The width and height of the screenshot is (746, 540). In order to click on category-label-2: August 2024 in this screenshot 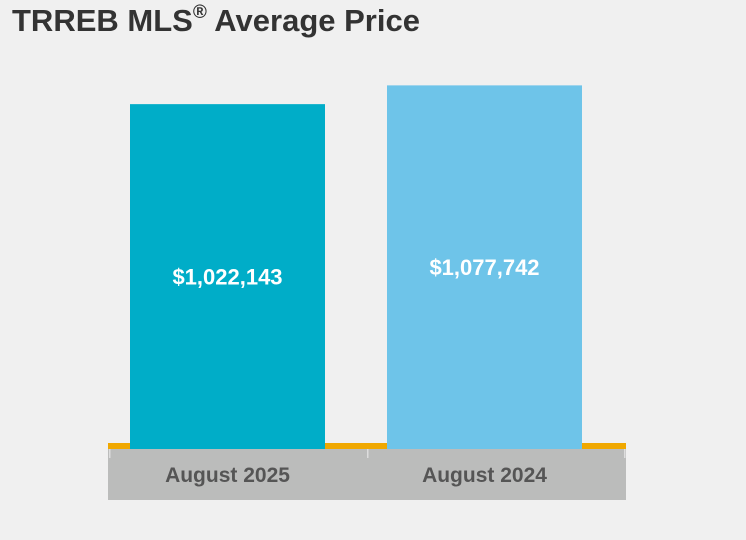, I will do `click(484, 475)`.